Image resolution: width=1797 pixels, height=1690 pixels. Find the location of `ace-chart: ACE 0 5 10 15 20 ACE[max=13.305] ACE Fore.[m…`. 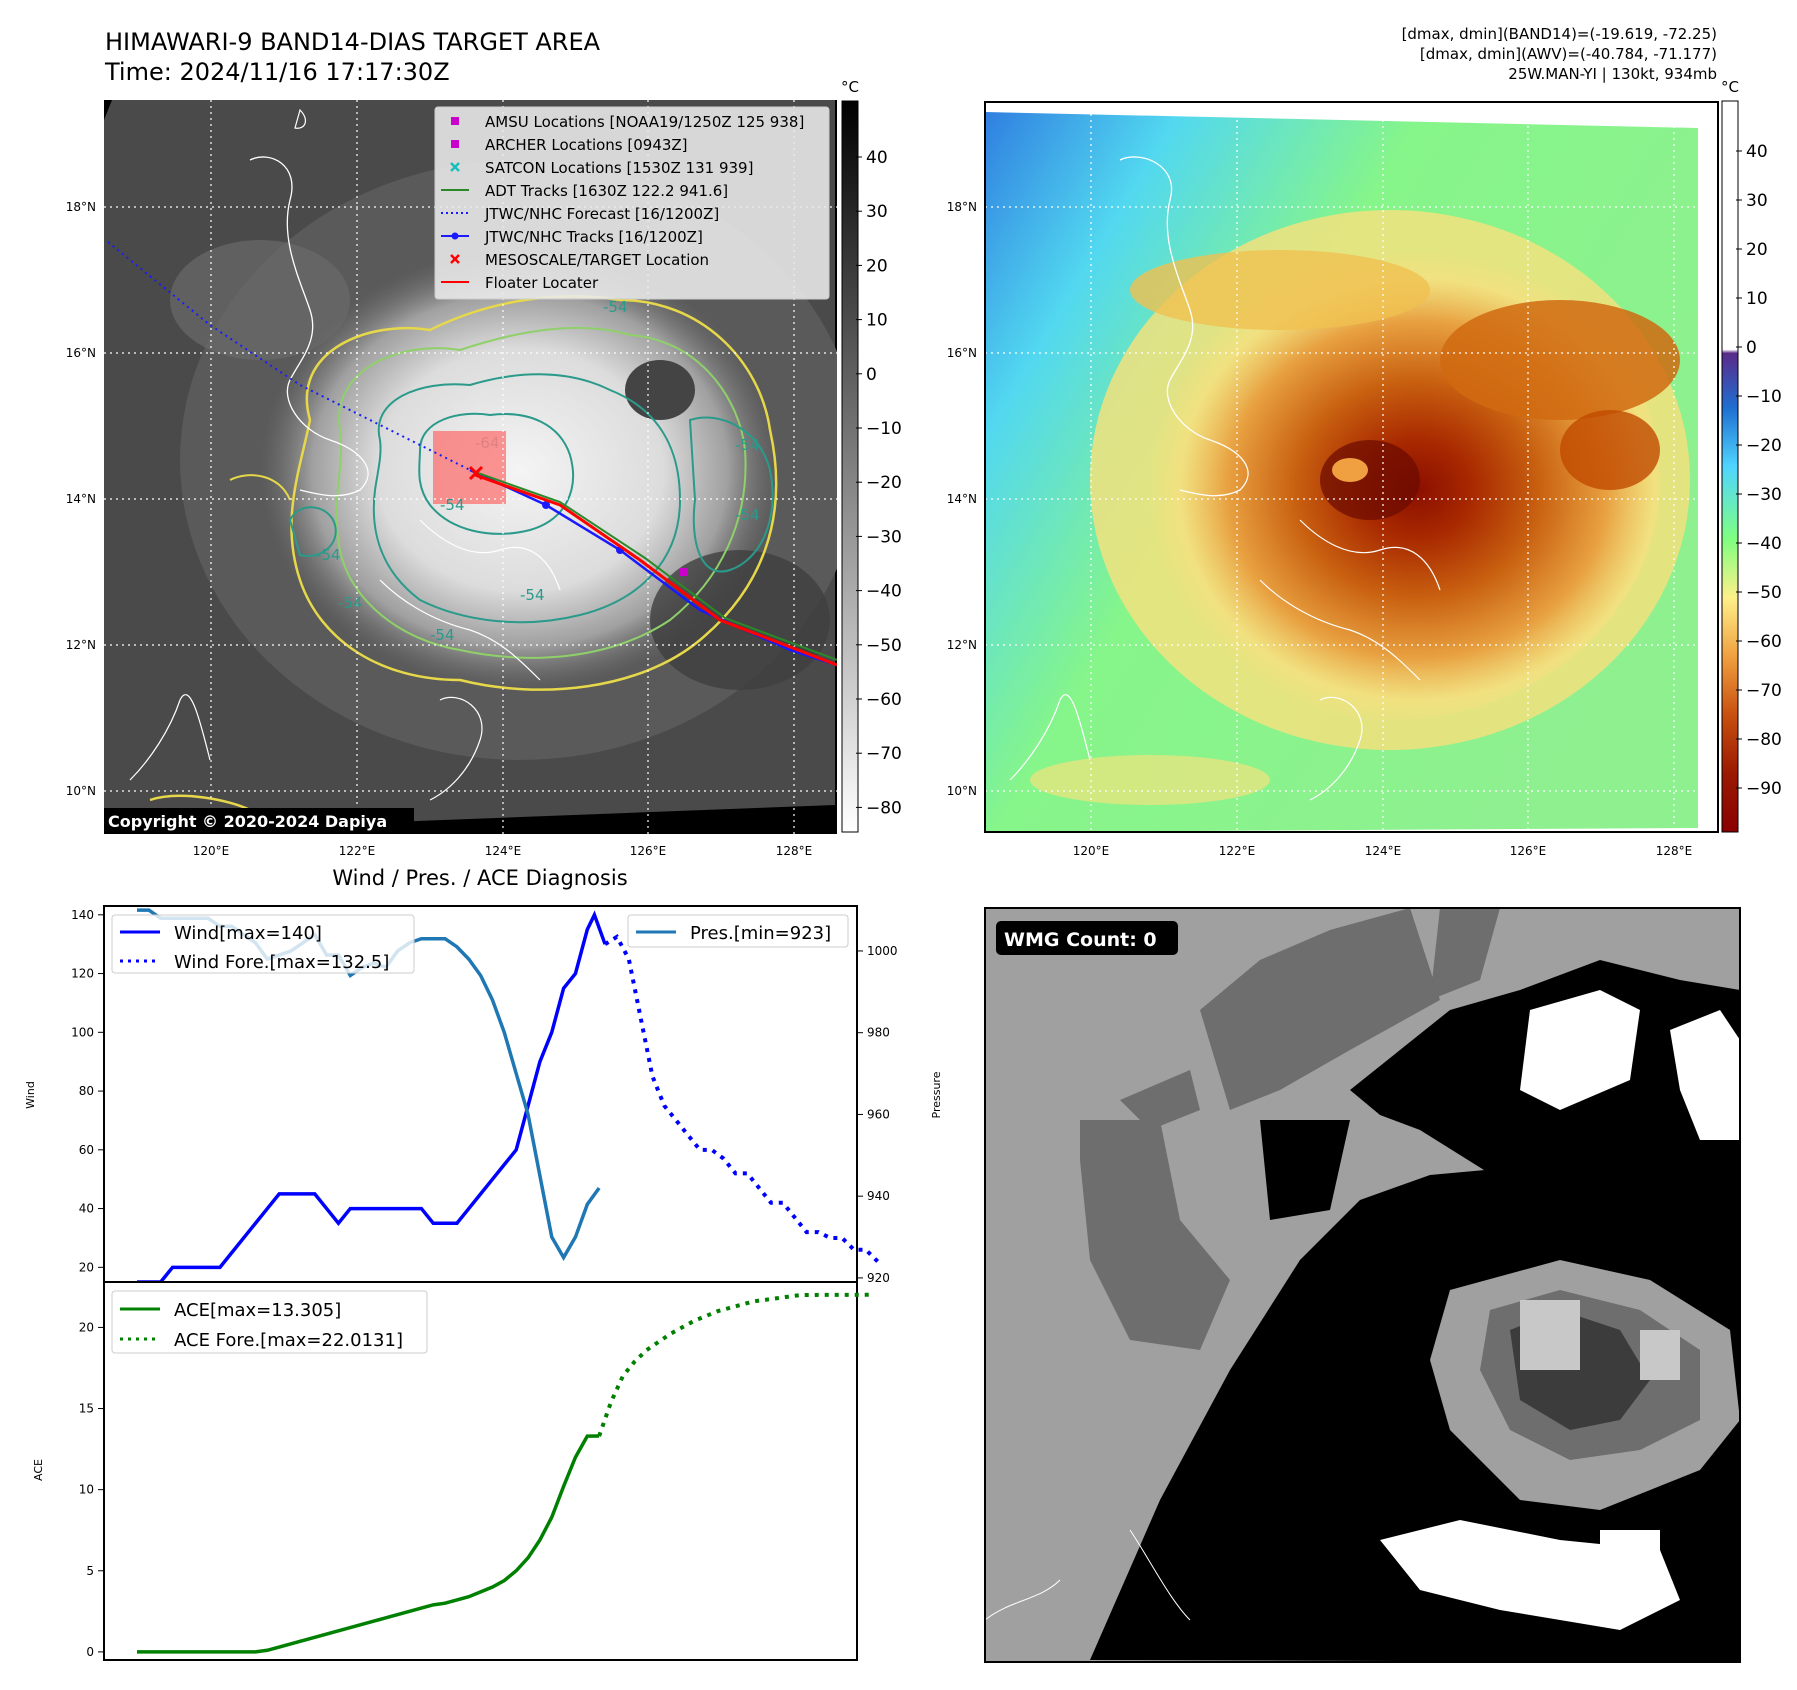

ace-chart: ACE 0 5 10 15 20 ACE[max=13.305] ACE Fore.[m… is located at coordinates (452, 1471).